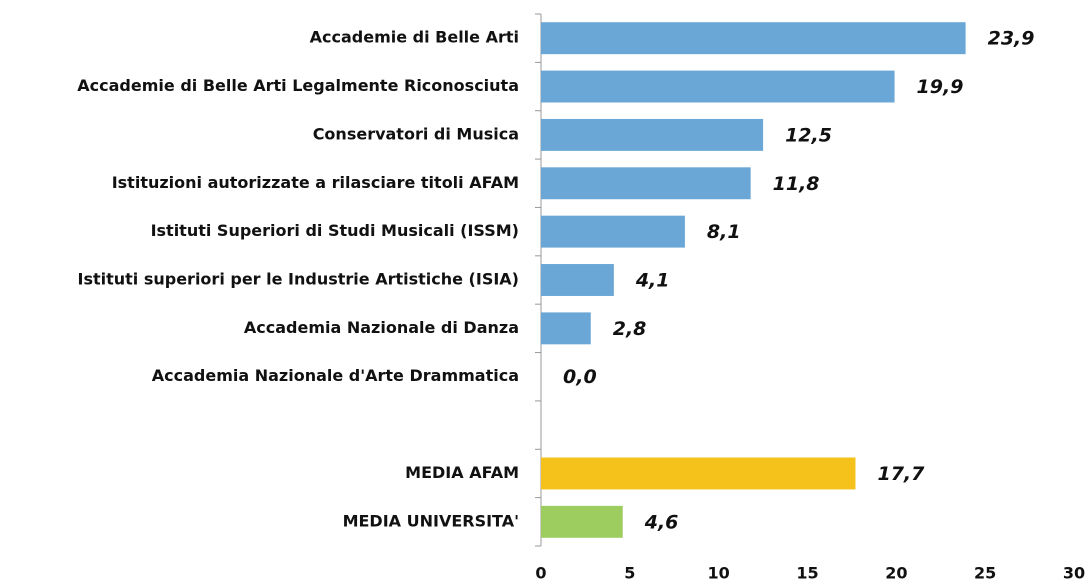 The height and width of the screenshot is (584, 1089). What do you see at coordinates (807, 573) in the screenshot?
I see `x-tick-label: 15` at bounding box center [807, 573].